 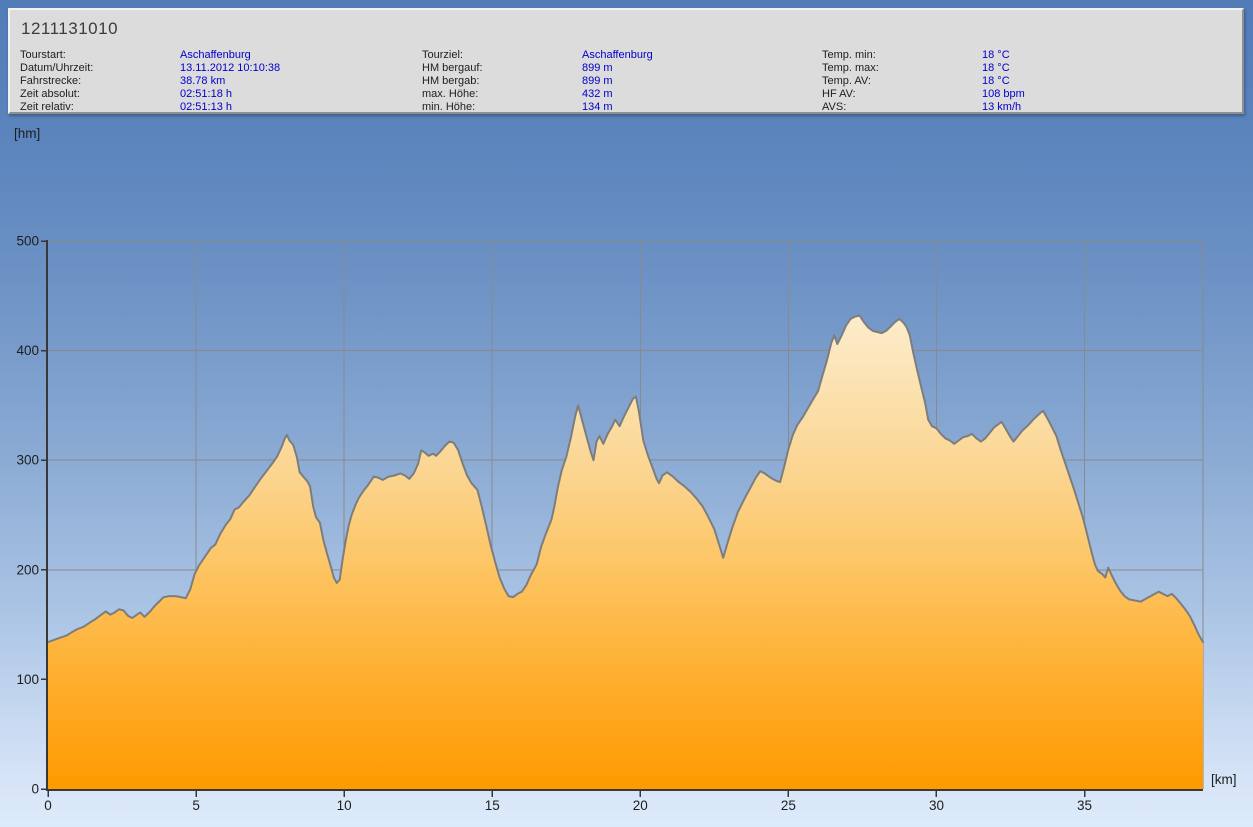 I want to click on info-row: HM bergauf: 899 m, so click(x=537, y=68).